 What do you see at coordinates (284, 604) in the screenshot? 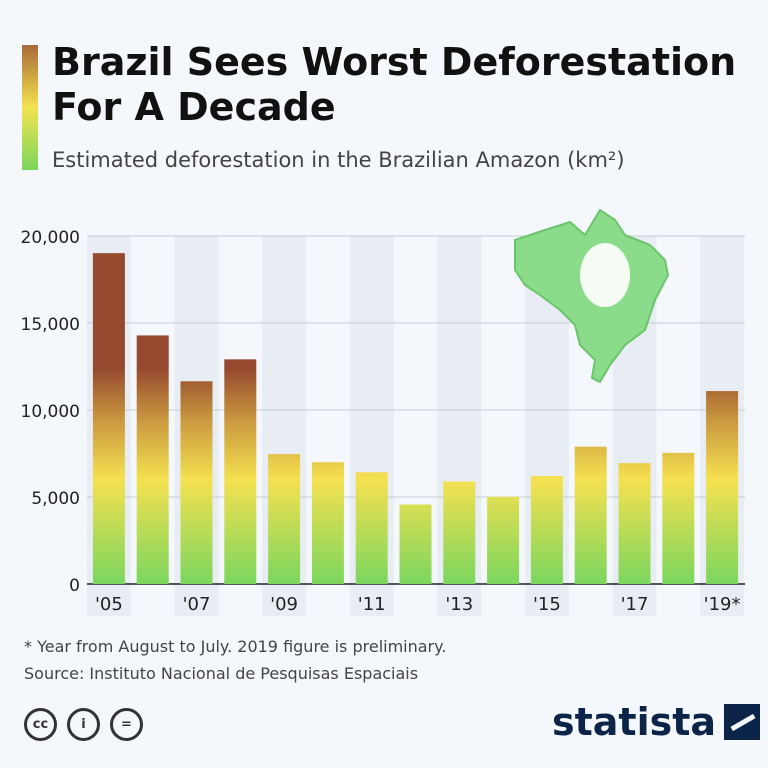
I see `x-tick-label: '09` at bounding box center [284, 604].